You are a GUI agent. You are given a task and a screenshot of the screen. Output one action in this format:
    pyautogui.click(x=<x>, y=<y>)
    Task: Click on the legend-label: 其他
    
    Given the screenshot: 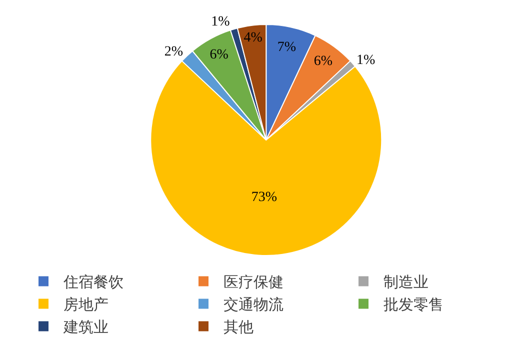 What is the action you would take?
    pyautogui.click(x=239, y=327)
    